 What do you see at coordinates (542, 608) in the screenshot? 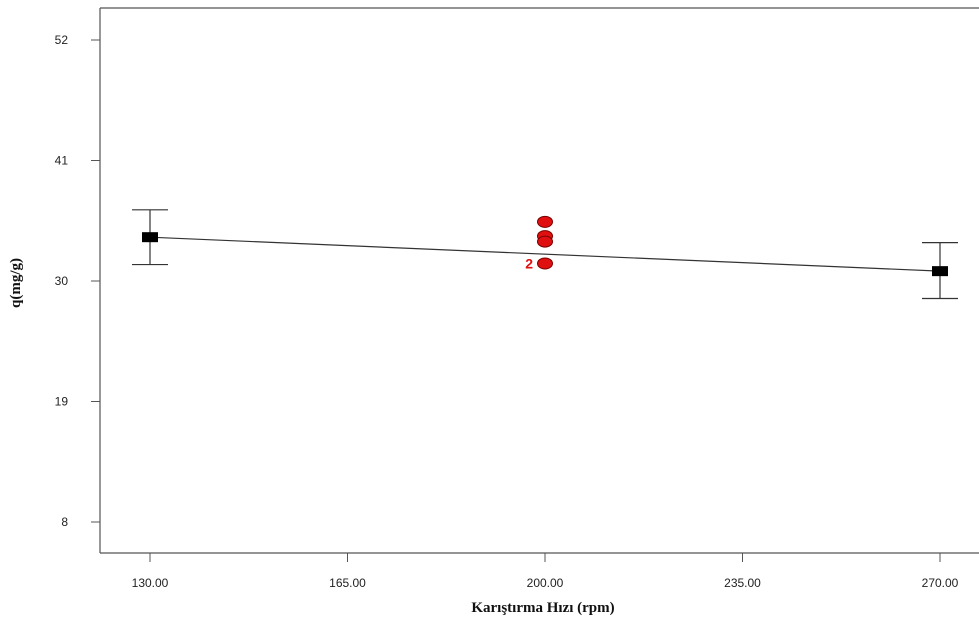
I see `x-axis-title: Karıştırma Hızı (rpm)` at bounding box center [542, 608].